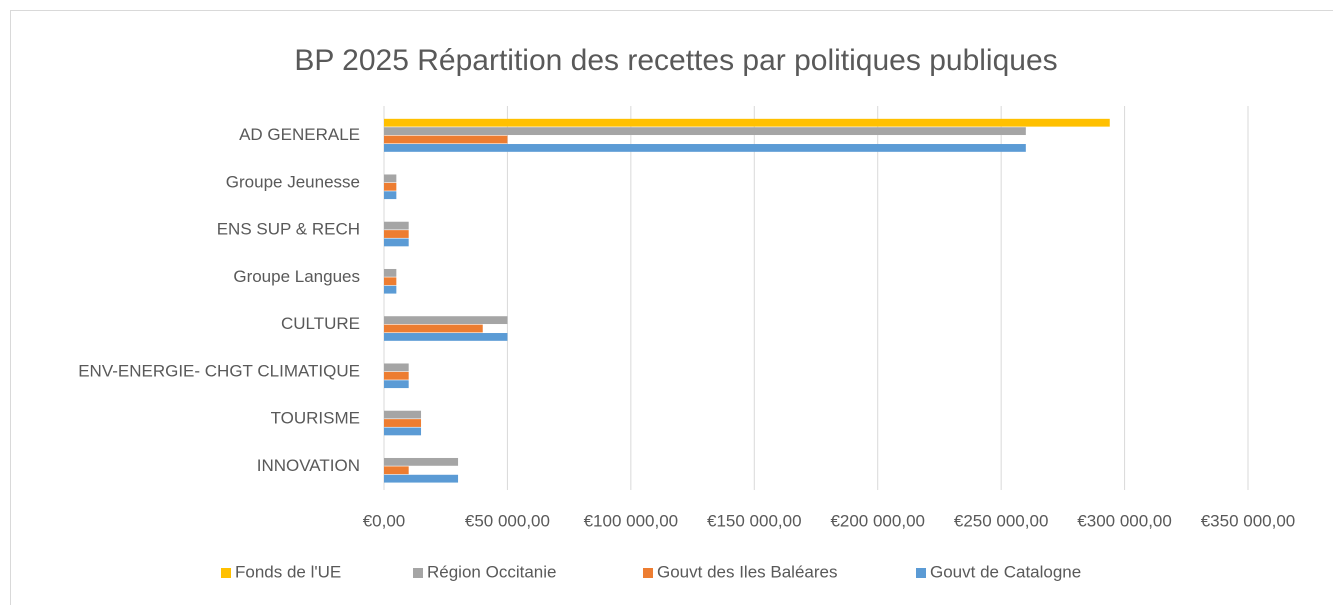 Image resolution: width=1333 pixels, height=605 pixels. I want to click on y-tick-label: Groupe Jeunesse, so click(293, 181).